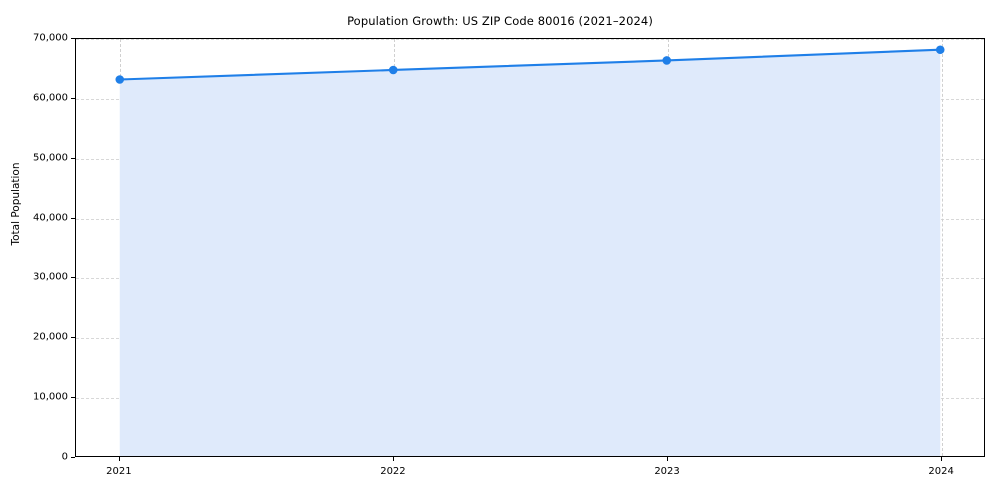 The image size is (1000, 500). What do you see at coordinates (530, 64) in the screenshot?
I see `data-line-and-markers` at bounding box center [530, 64].